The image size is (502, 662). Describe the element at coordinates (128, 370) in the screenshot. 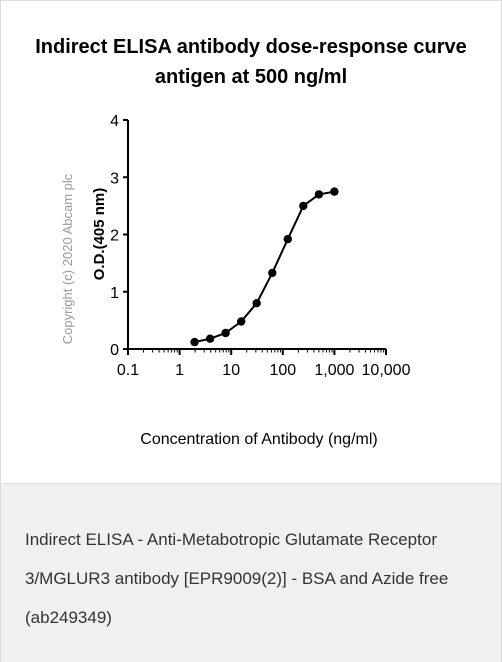

I see `x-tick-label: 0.1` at that location.